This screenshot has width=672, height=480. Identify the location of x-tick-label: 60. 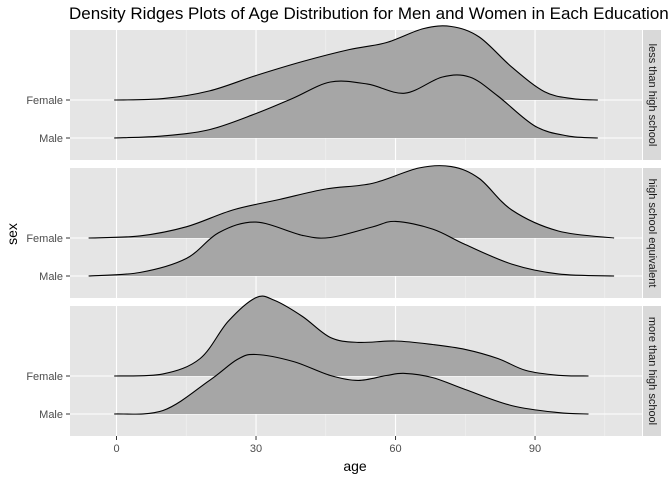
(395, 449).